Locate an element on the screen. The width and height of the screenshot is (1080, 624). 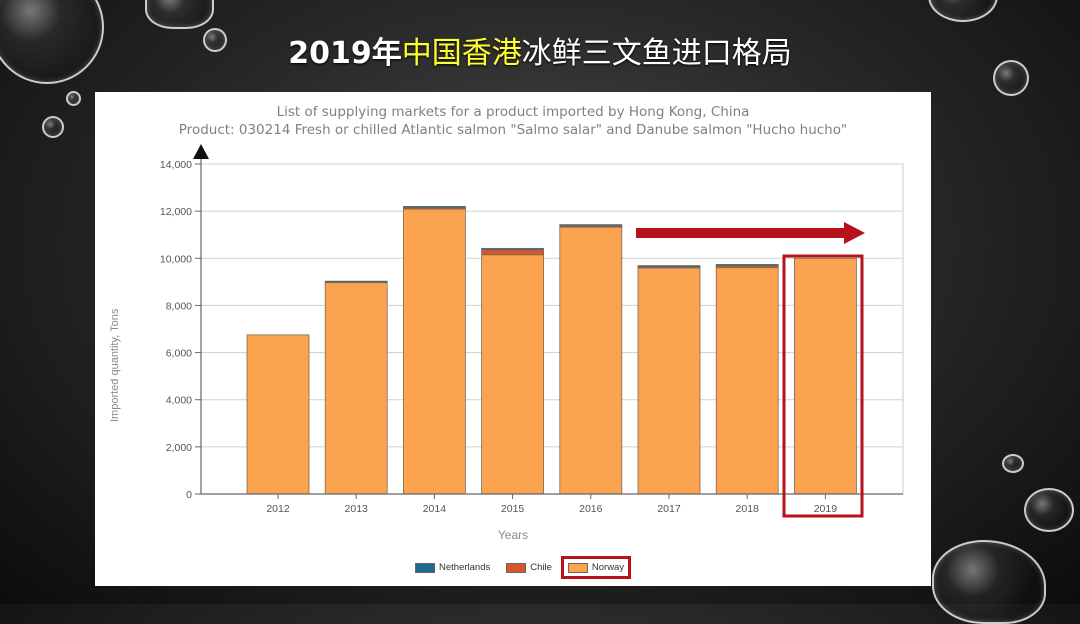
x-tick-label: 2015 is located at coordinates (513, 509).